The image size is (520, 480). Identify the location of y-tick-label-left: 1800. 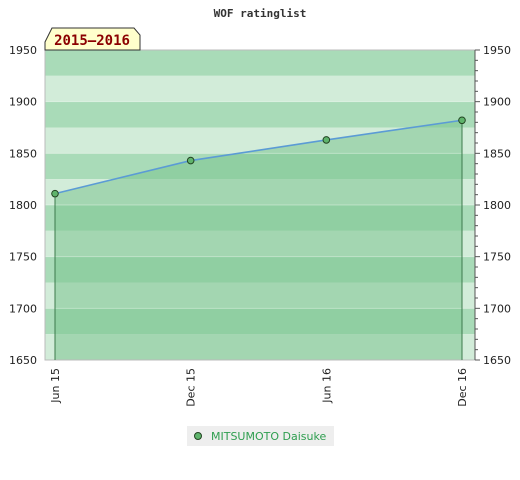
(23, 205).